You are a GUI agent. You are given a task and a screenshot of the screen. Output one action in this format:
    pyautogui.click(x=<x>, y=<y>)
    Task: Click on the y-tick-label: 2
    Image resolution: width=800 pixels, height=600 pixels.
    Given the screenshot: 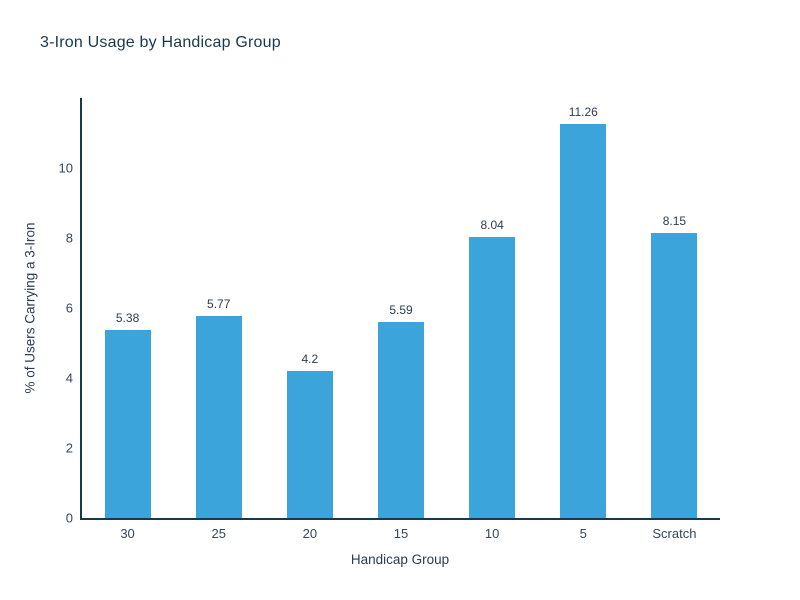 What is the action you would take?
    pyautogui.click(x=69, y=448)
    